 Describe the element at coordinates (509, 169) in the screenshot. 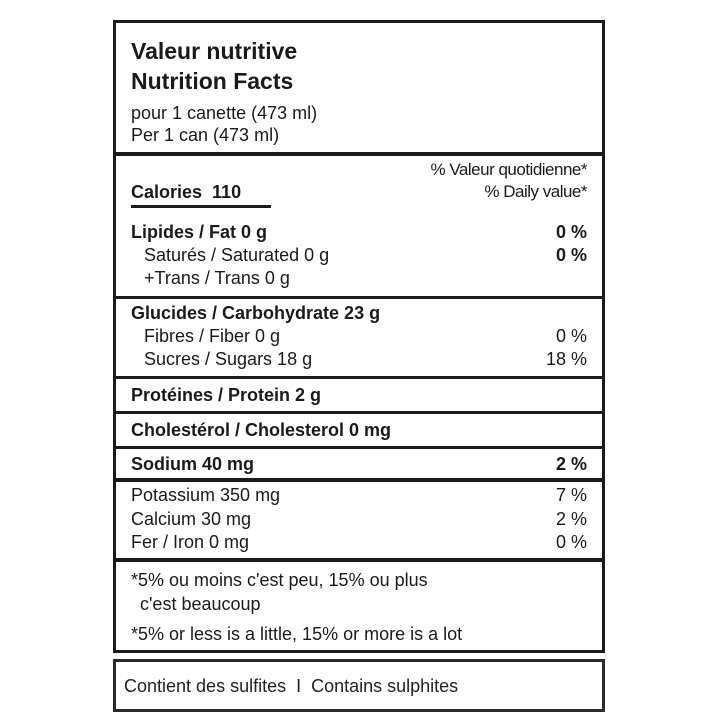

I see `daily-value-header-fr: % Valeur quotidienne*` at that location.